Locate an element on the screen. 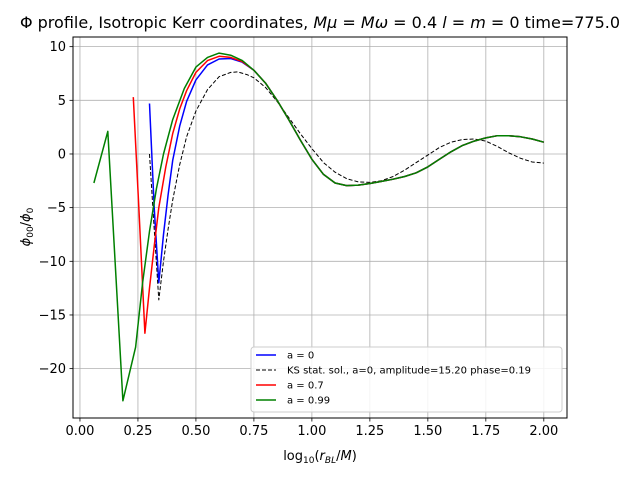  y-tick-label: −20 is located at coordinates (52, 369).